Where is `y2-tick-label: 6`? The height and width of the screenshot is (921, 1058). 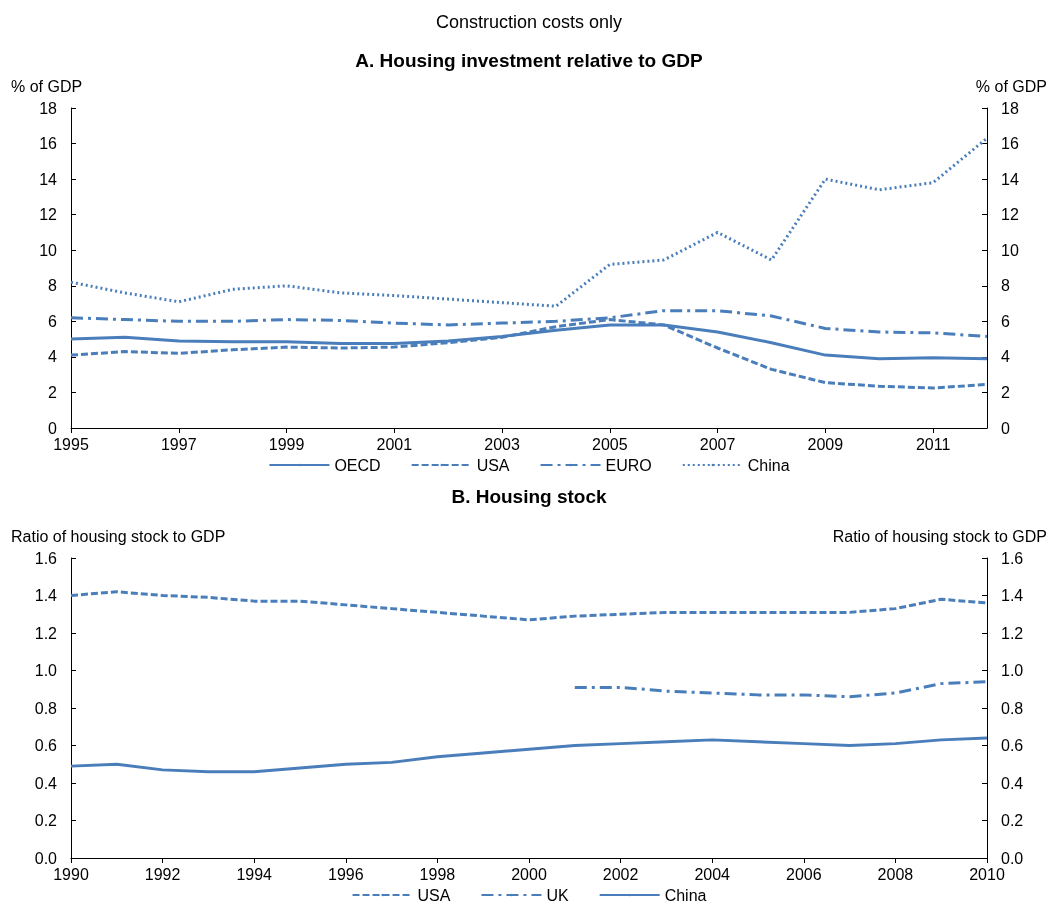 y2-tick-label: 6 is located at coordinates (1005, 321).